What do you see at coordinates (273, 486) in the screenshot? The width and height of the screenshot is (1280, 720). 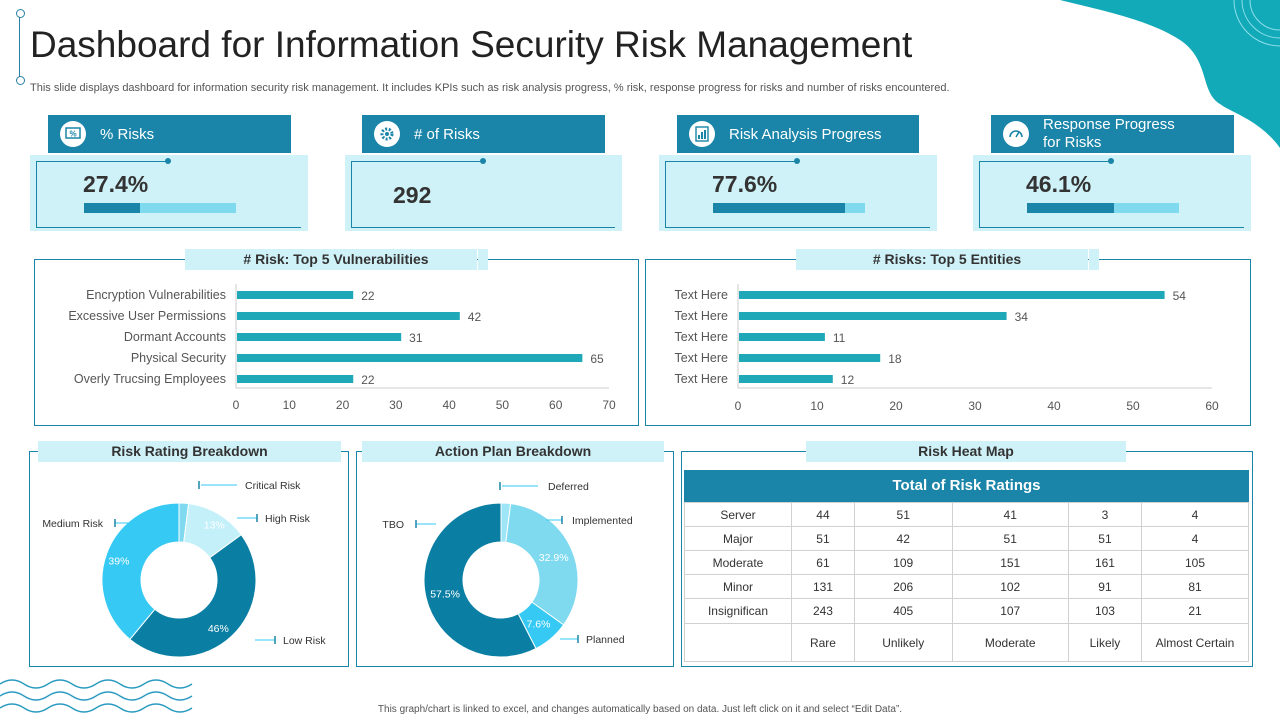 I see `legend-label: Critical Risk` at bounding box center [273, 486].